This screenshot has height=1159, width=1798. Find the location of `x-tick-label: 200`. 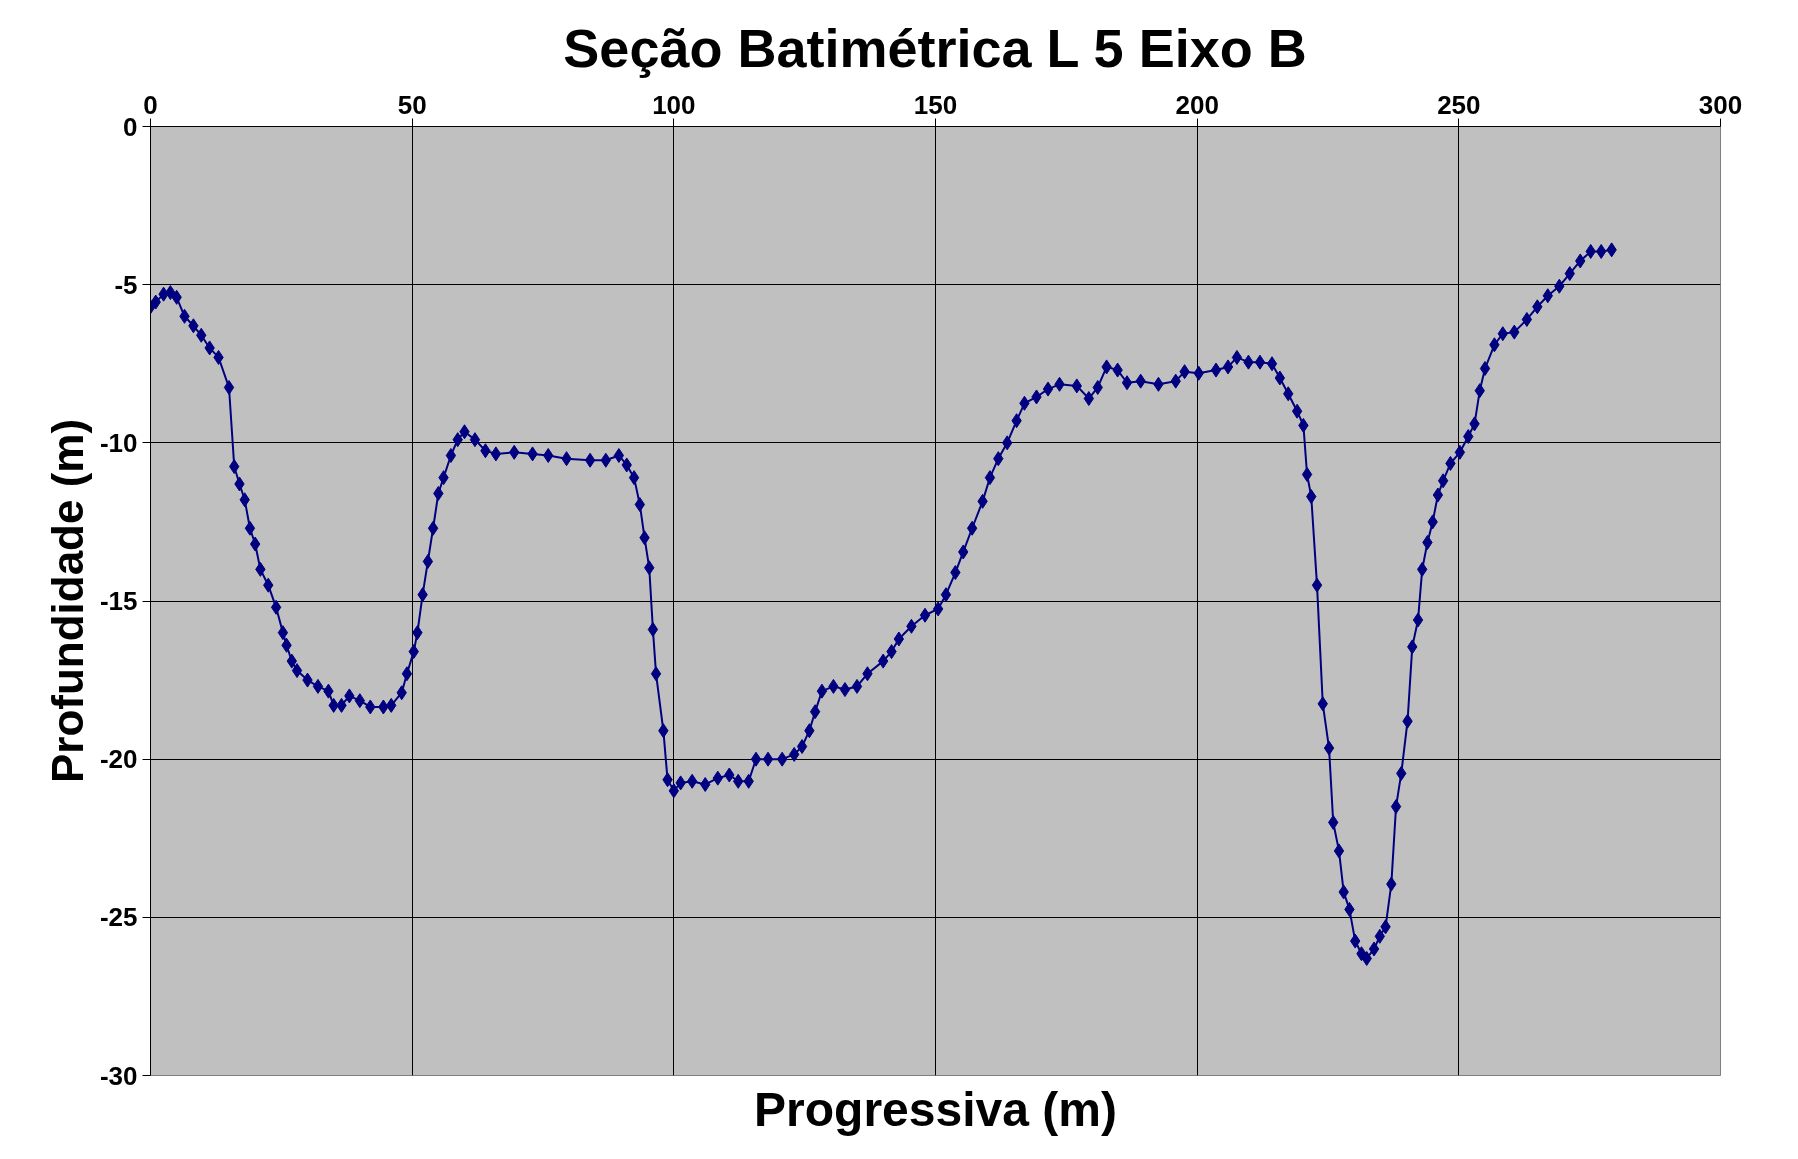

x-tick-label: 200 is located at coordinates (1197, 104).